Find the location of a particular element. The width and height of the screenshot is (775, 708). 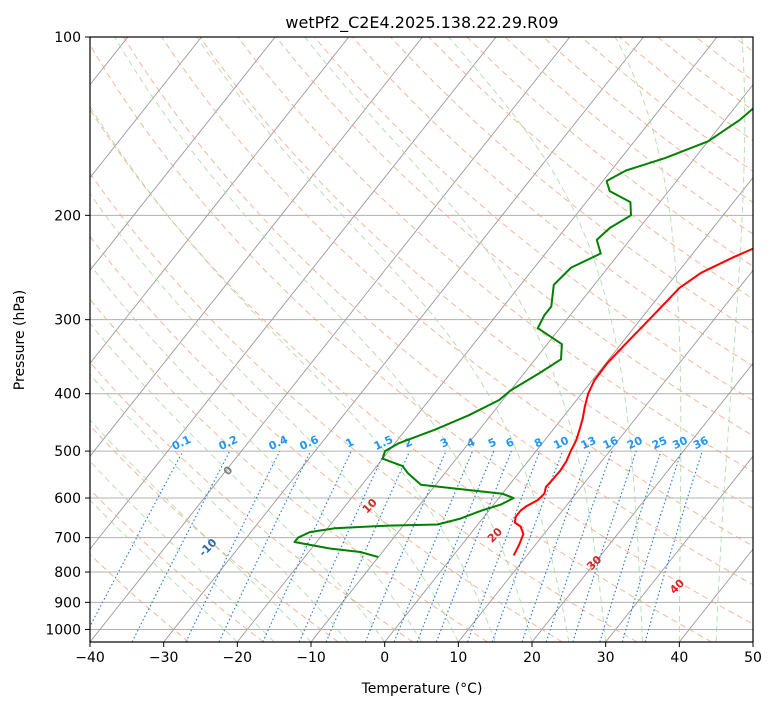

x-tick-label: −30 is located at coordinates (164, 658).